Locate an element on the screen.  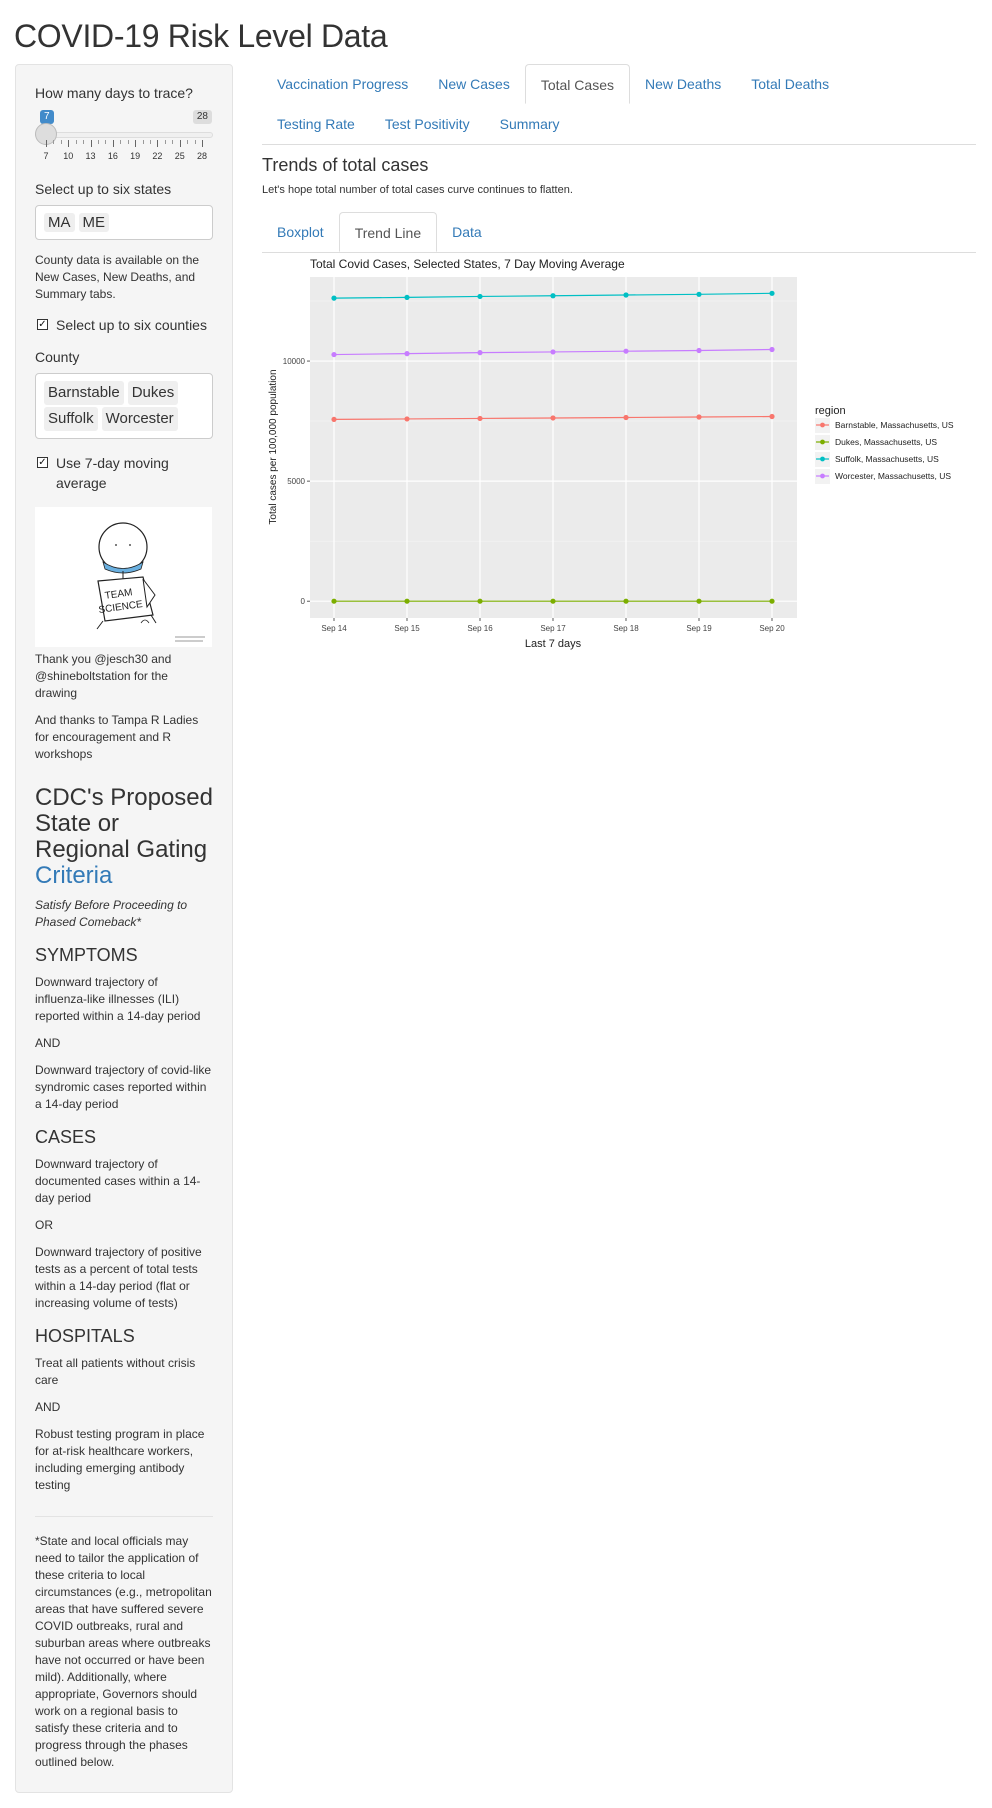
symptoms-heading: SYMPTOMS is located at coordinates (86, 955).